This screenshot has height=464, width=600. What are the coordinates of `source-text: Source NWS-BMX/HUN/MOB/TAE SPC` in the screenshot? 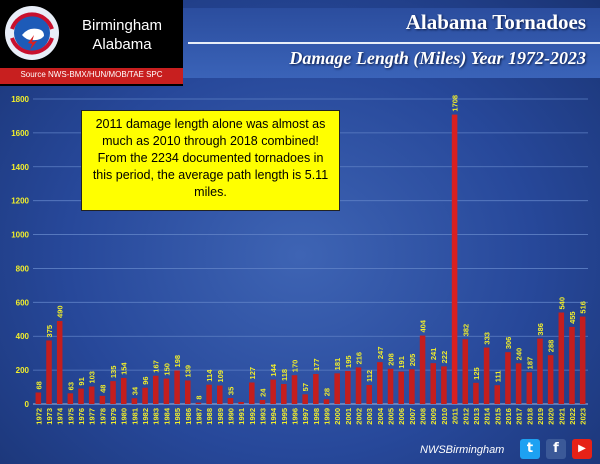 It's located at (91, 74).